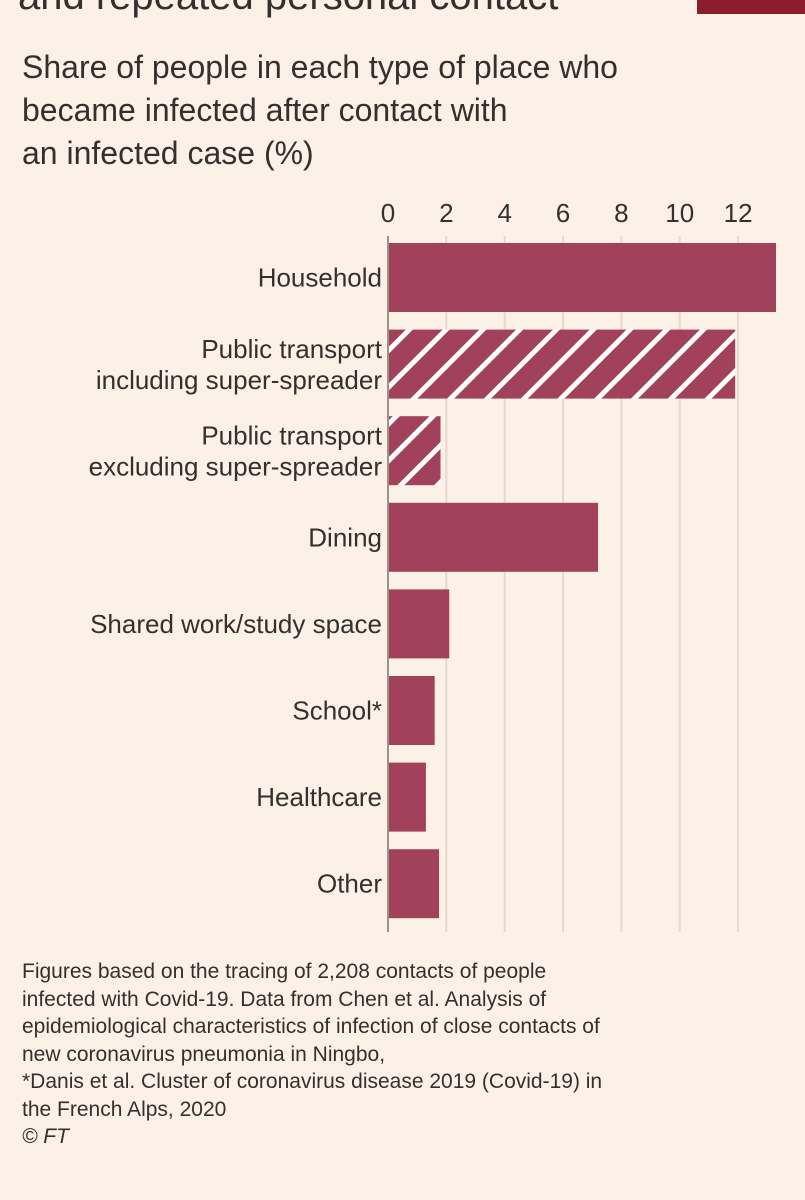  I want to click on category-label: Shared work/study space, so click(236, 624).